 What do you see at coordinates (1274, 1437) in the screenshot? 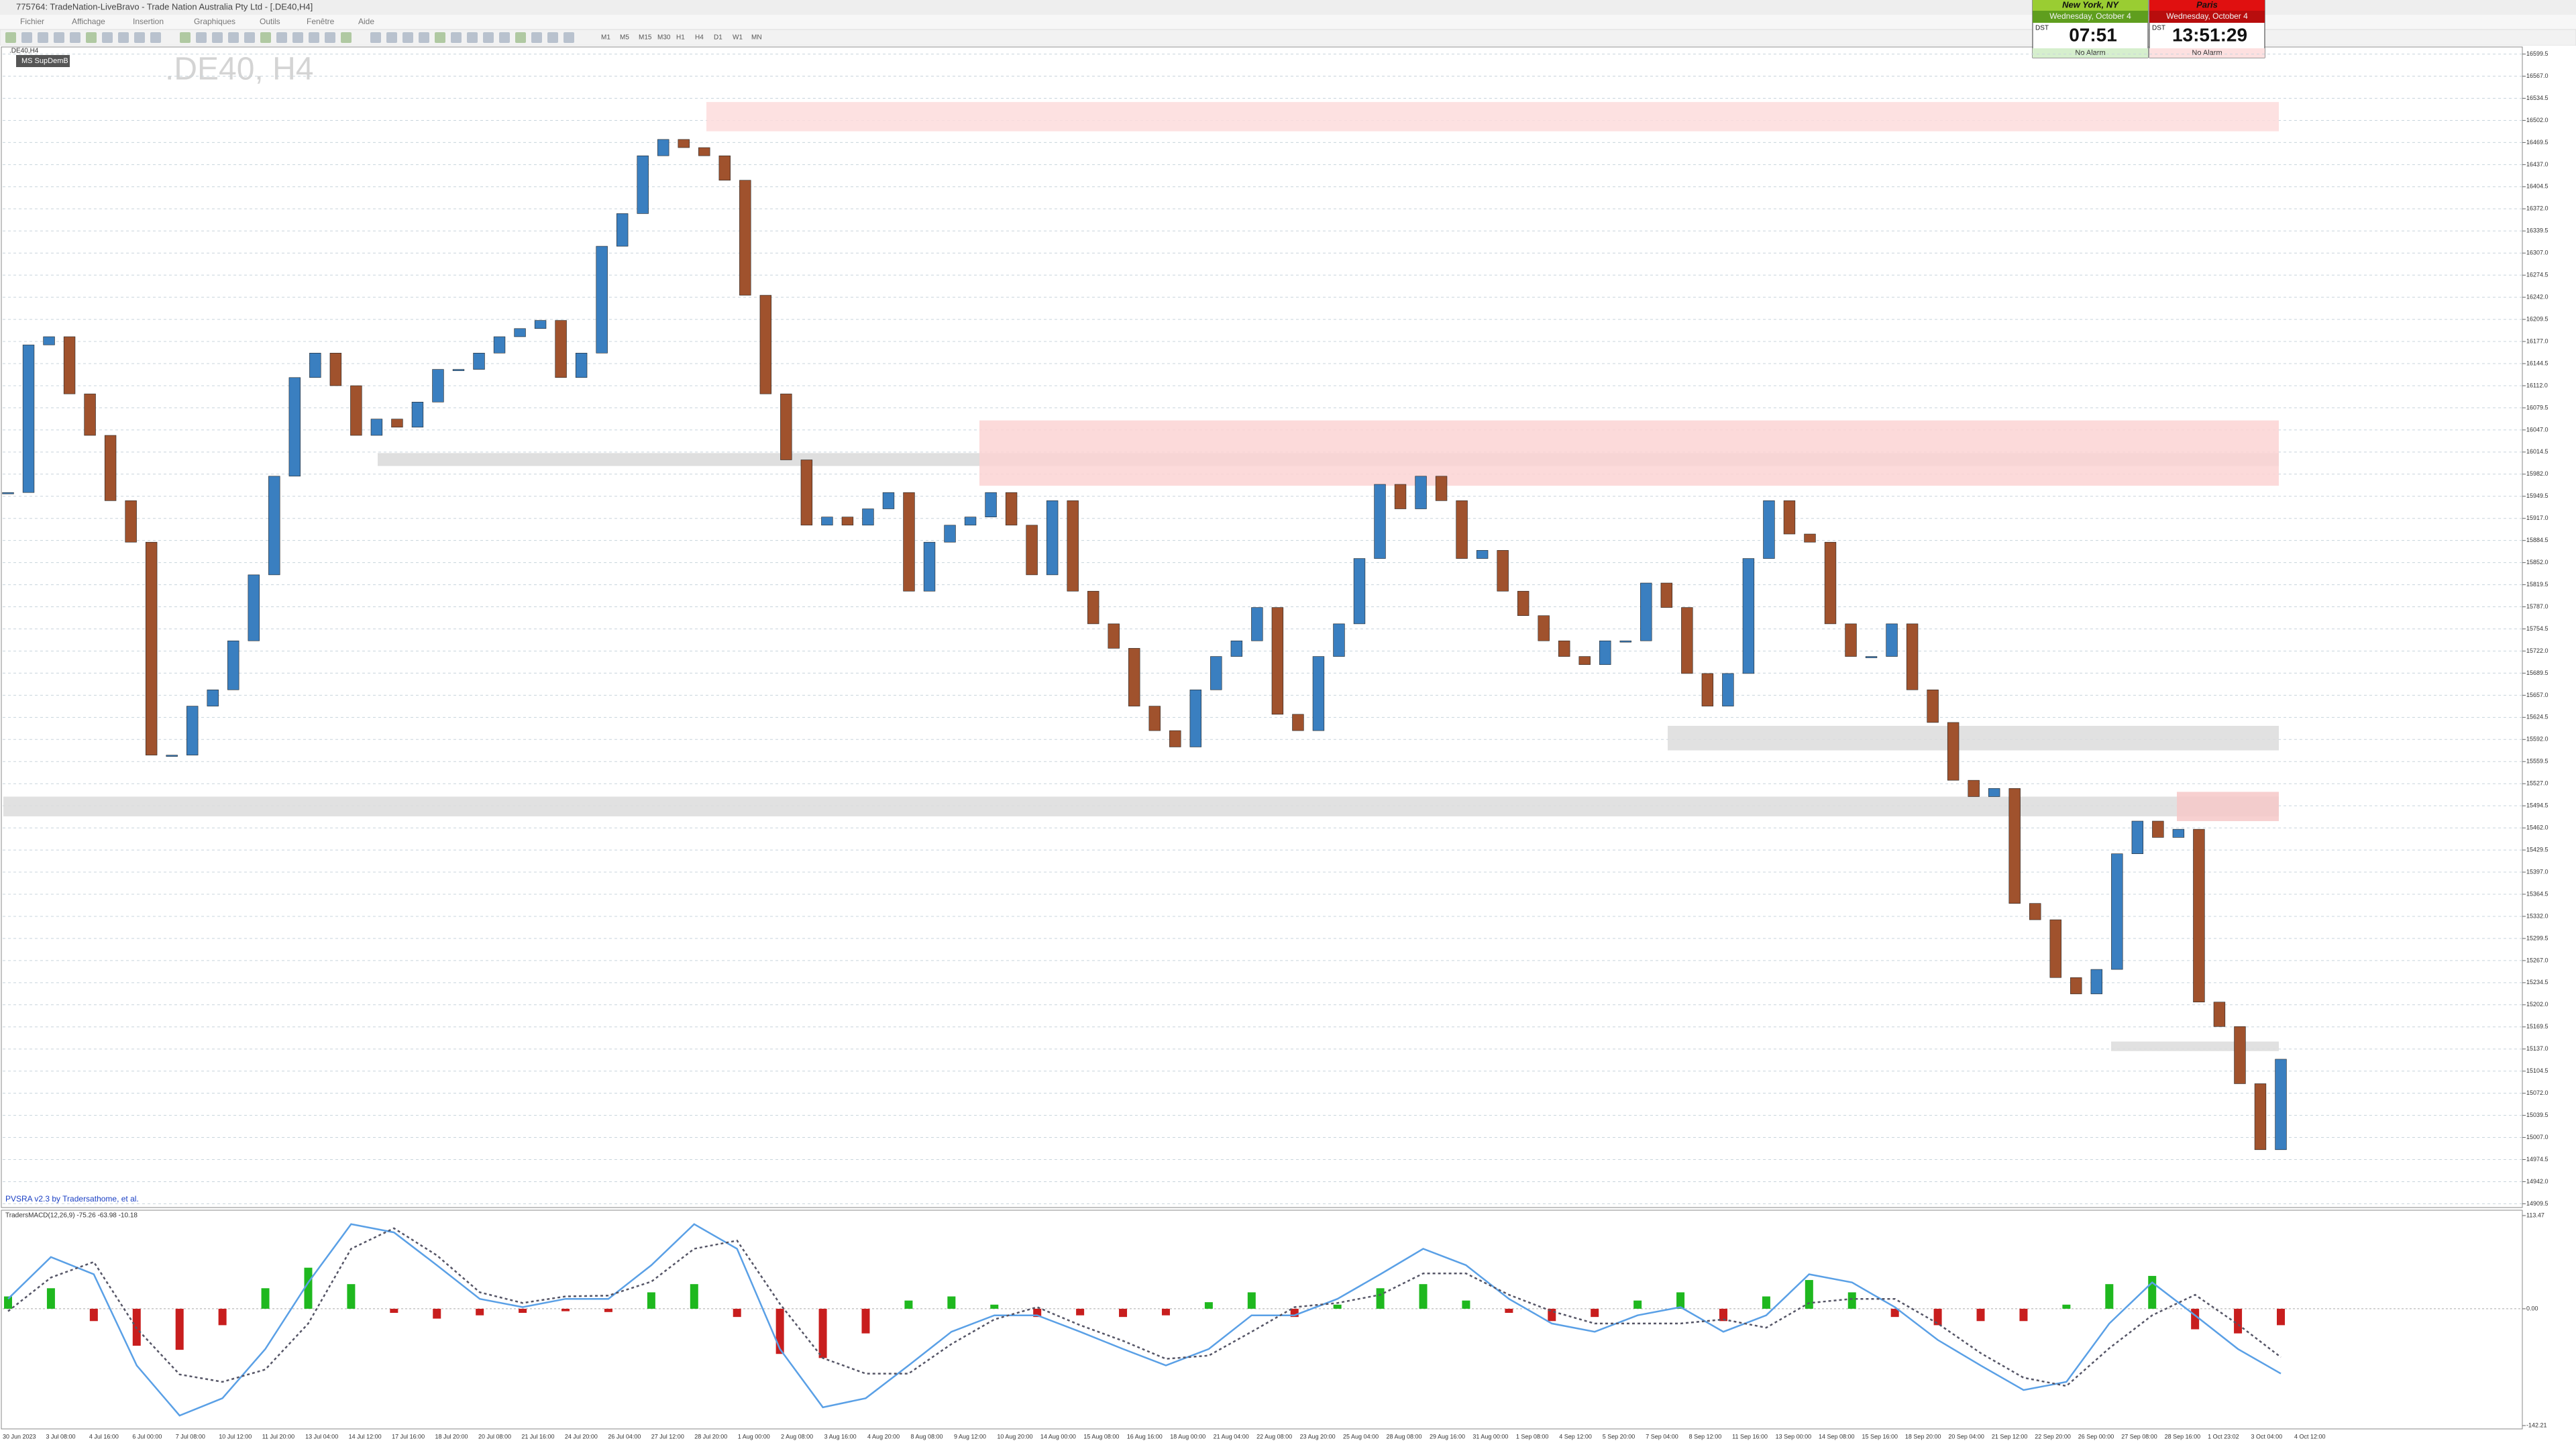
I see `x-tick-label: 22 Aug 08:00` at bounding box center [1274, 1437].